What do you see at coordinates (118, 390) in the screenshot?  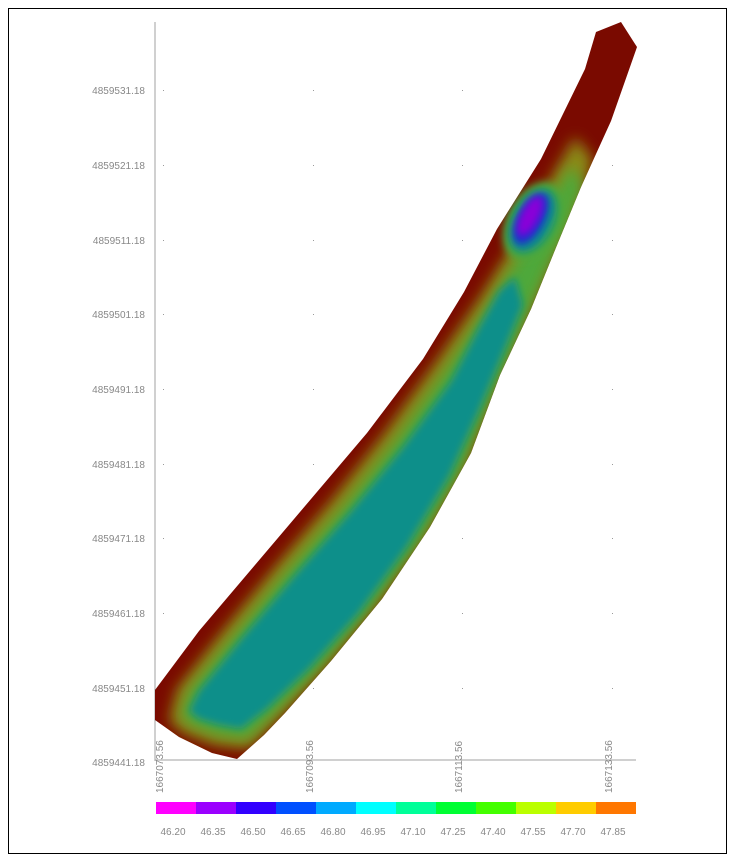 I see `y-tick-label: 4859491.18` at bounding box center [118, 390].